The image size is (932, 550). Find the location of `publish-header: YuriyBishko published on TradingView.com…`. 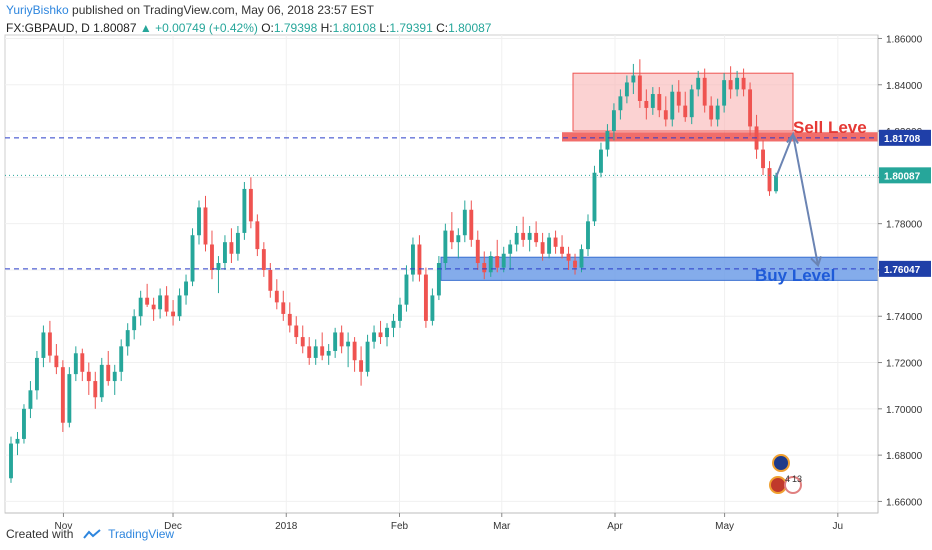

publish-header: YuriyBishko published on TradingView.com… is located at coordinates (190, 10).